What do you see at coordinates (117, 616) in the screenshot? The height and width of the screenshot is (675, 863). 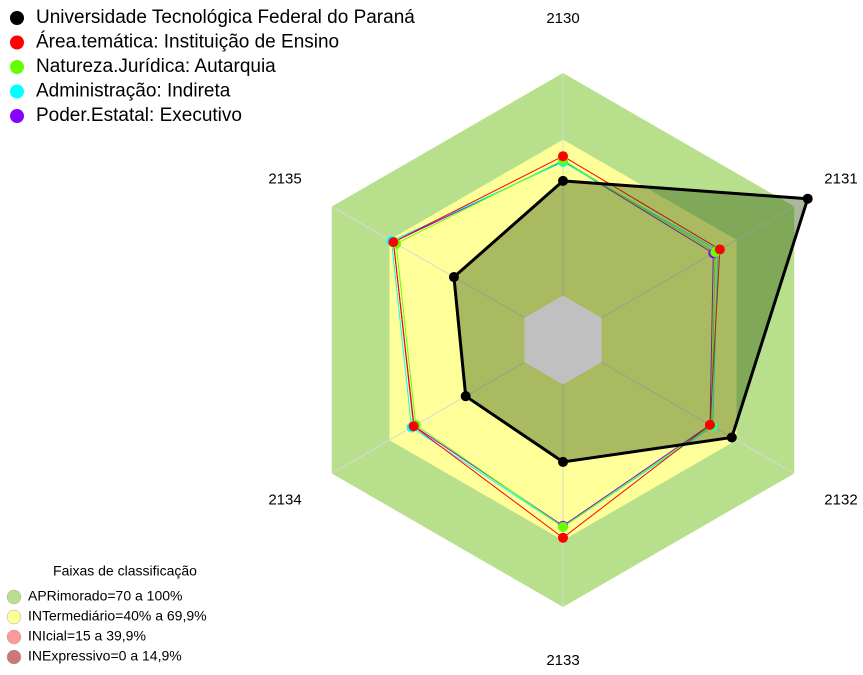 I see `bands-legend-label: INTermediário=40% a 69,9%` at bounding box center [117, 616].